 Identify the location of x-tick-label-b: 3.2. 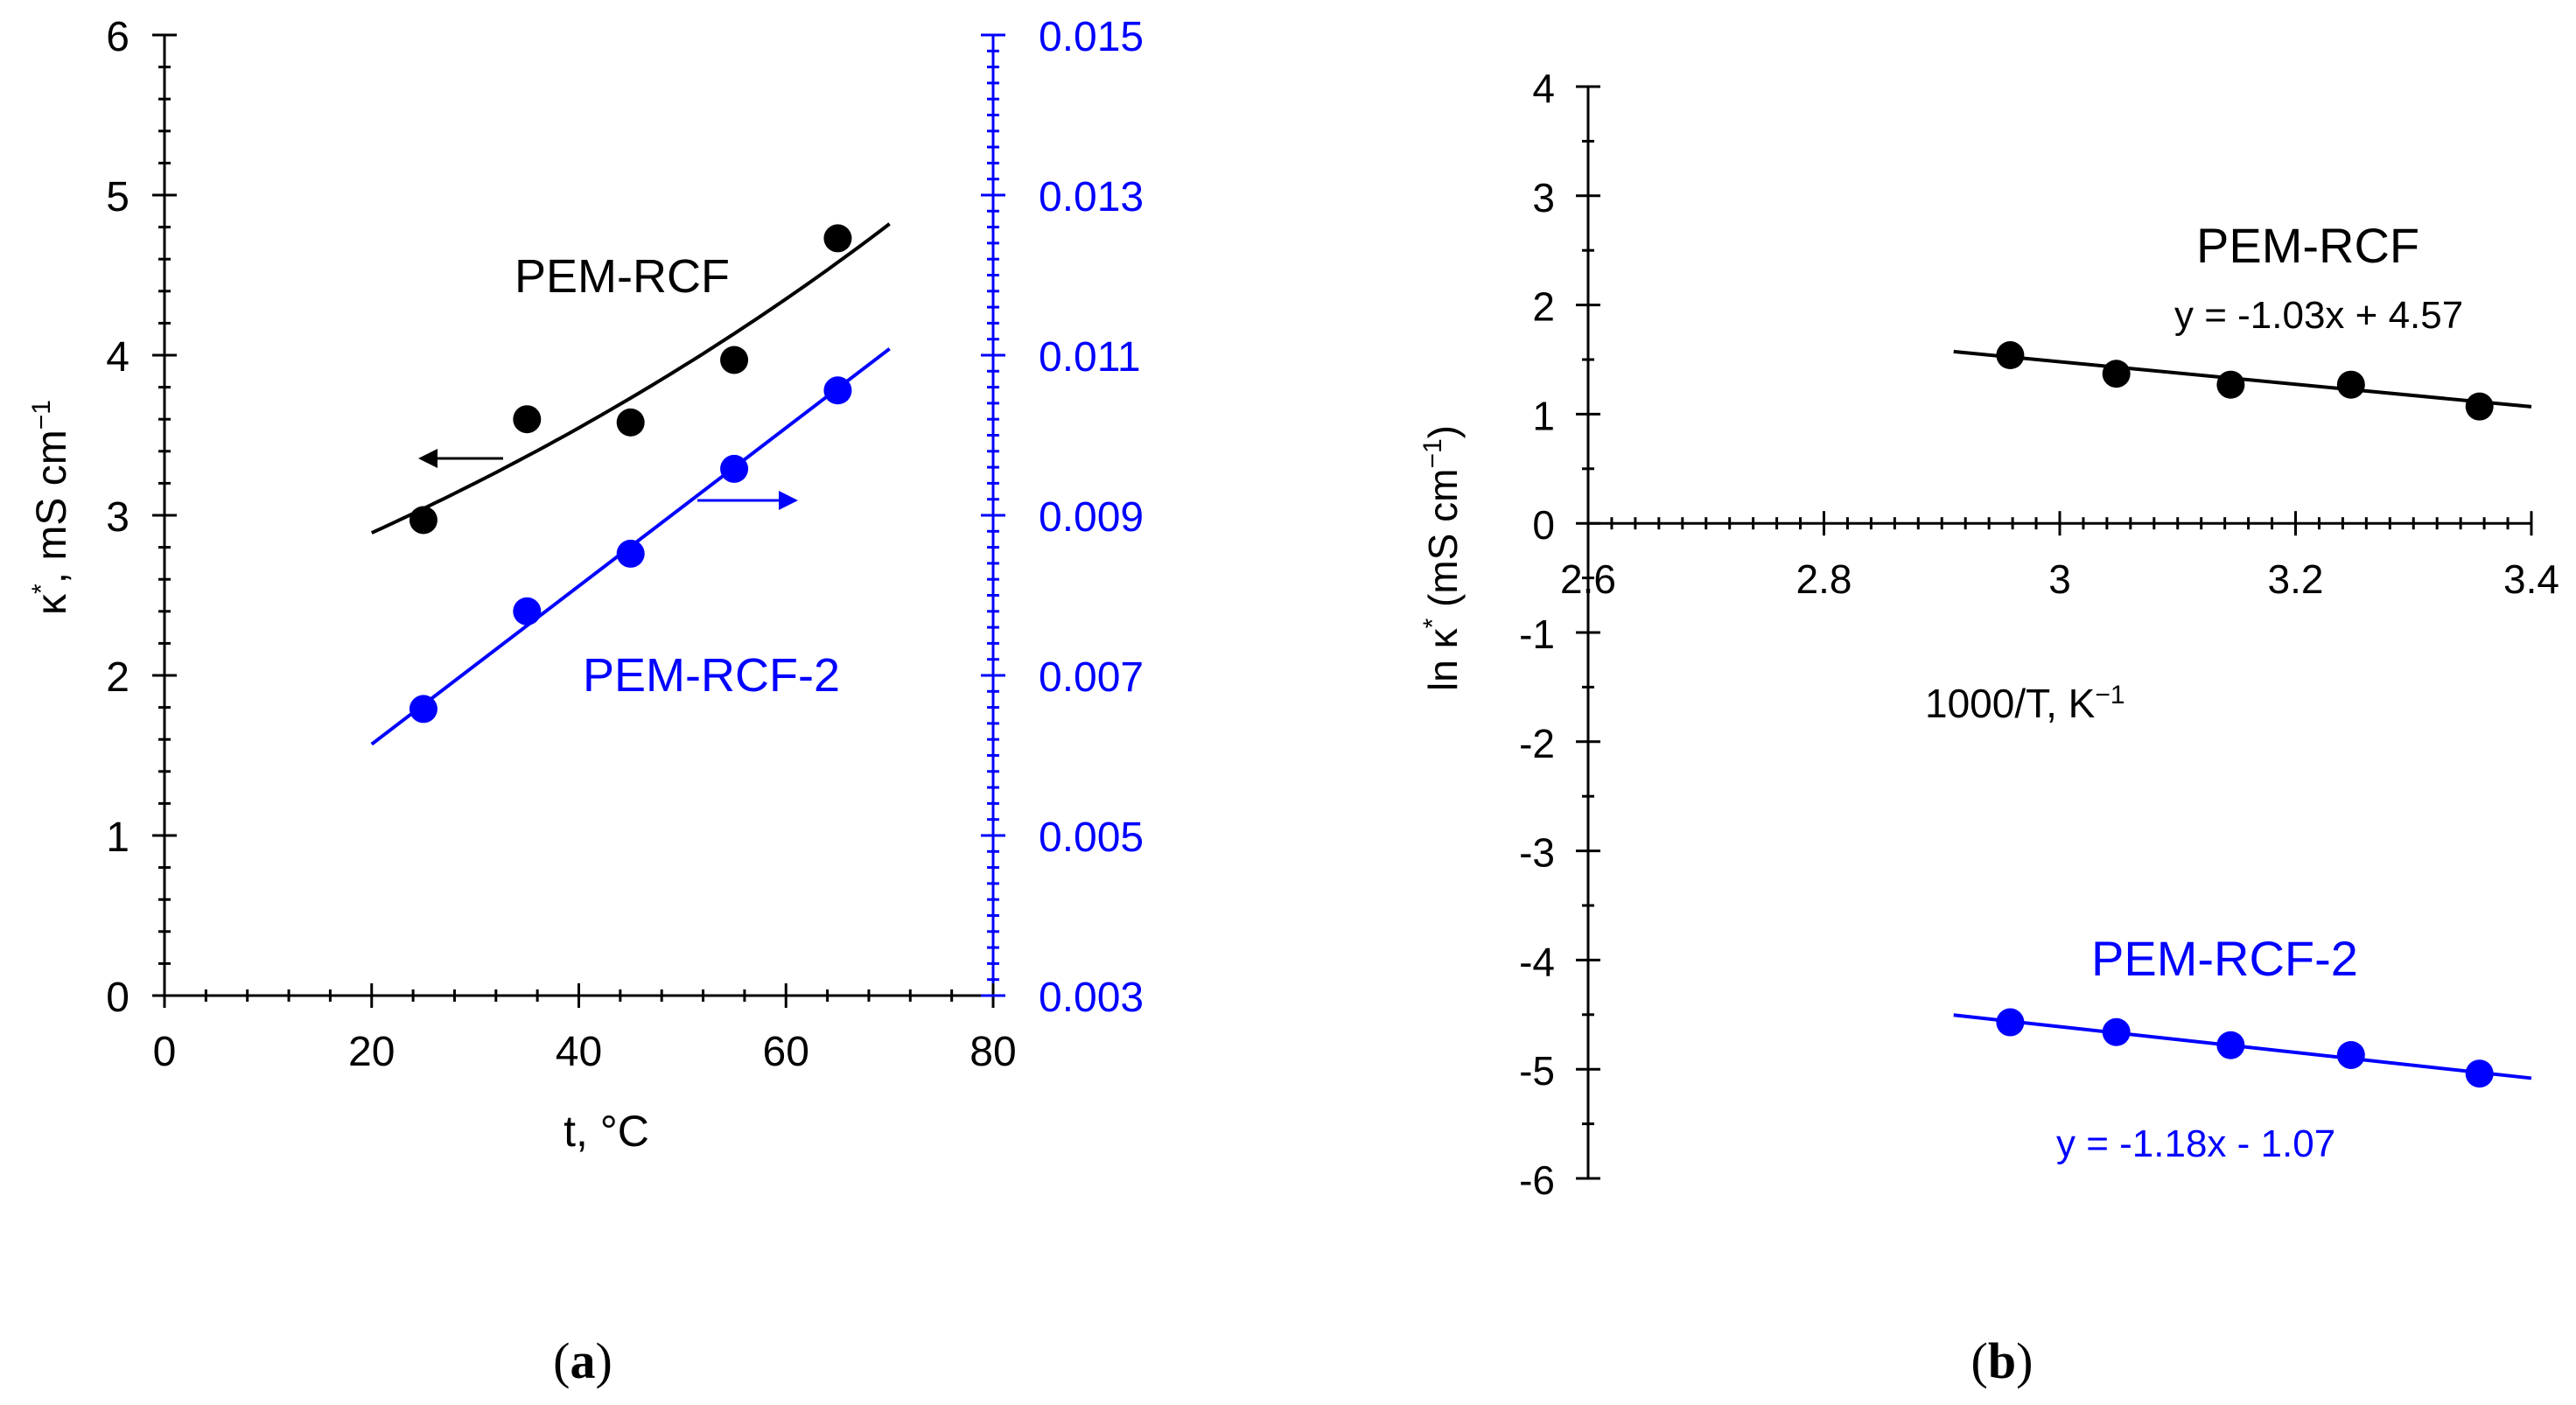
(2296, 579).